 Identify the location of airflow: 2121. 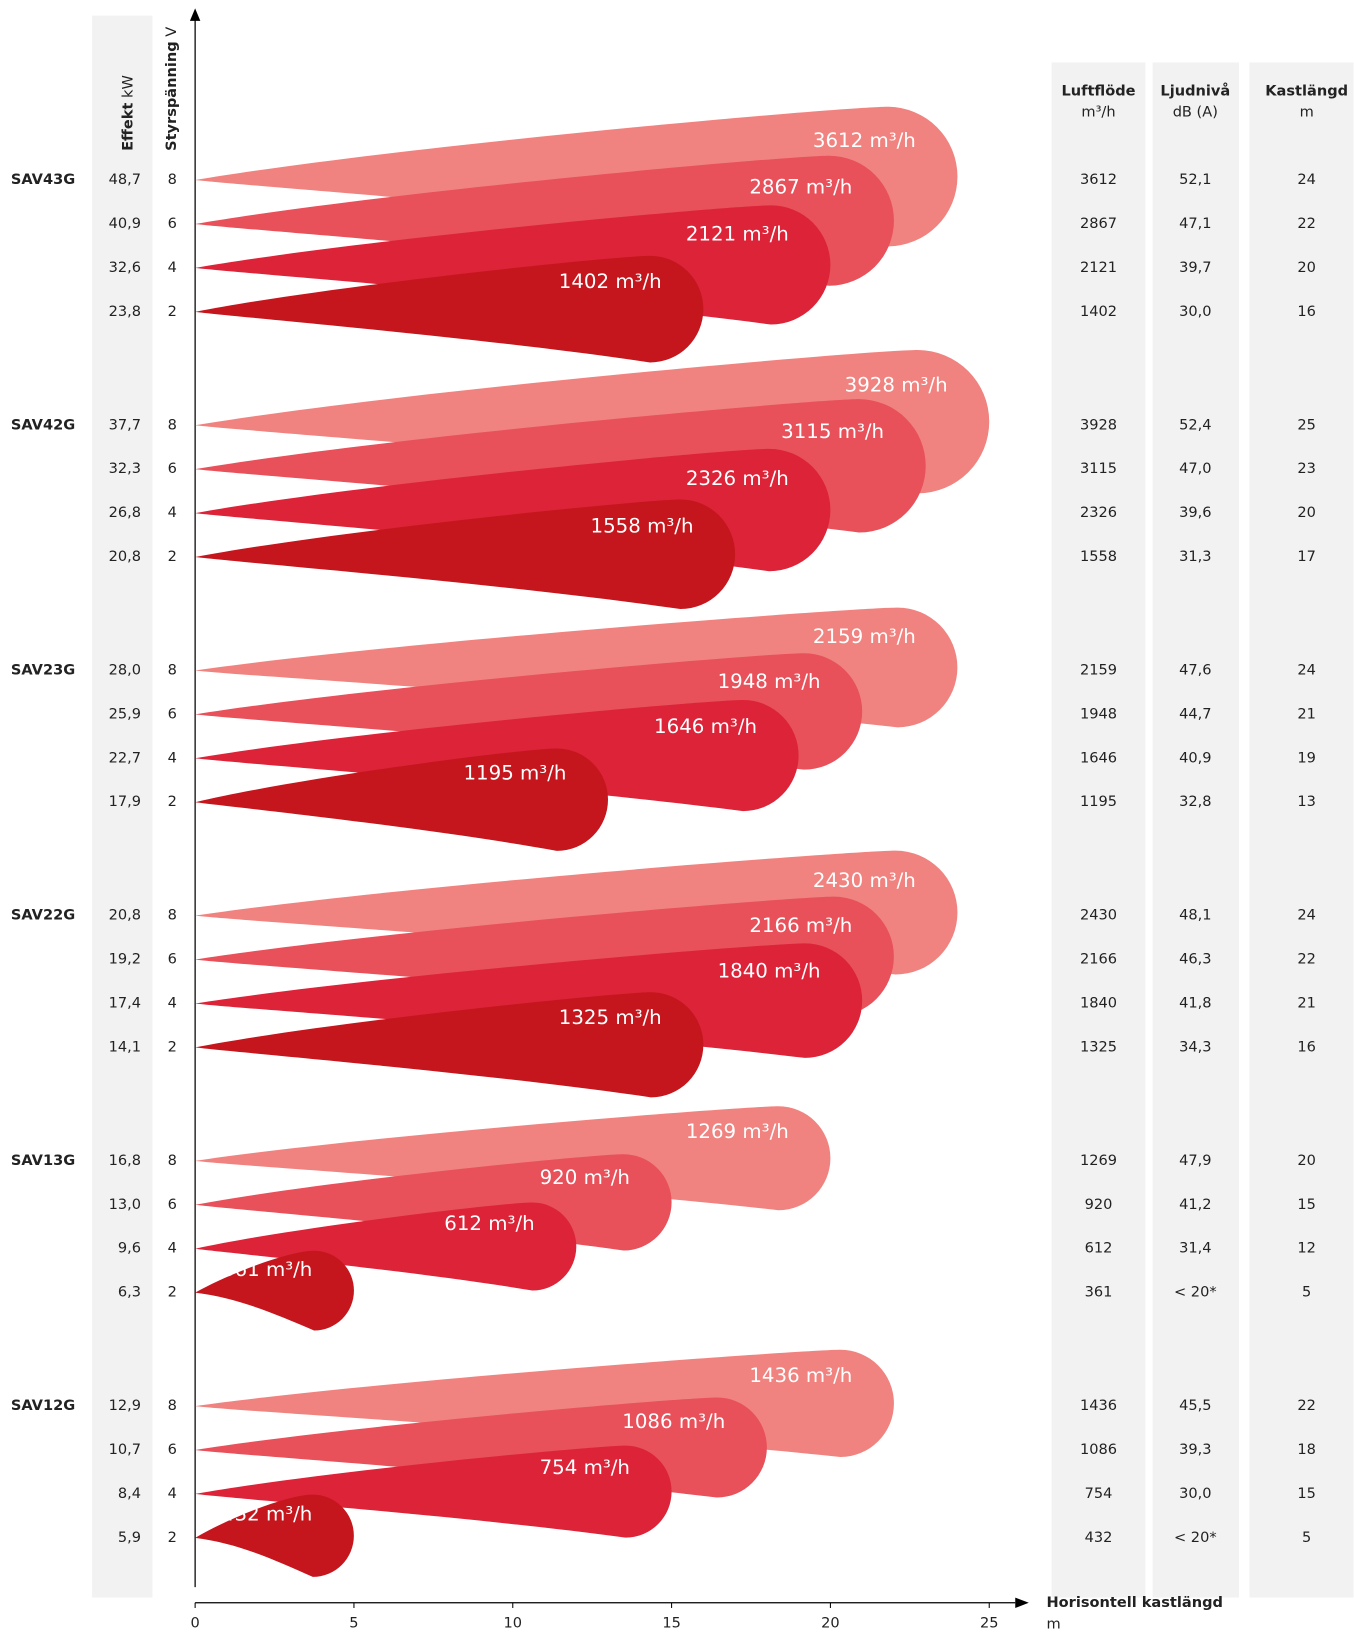
(1098, 267).